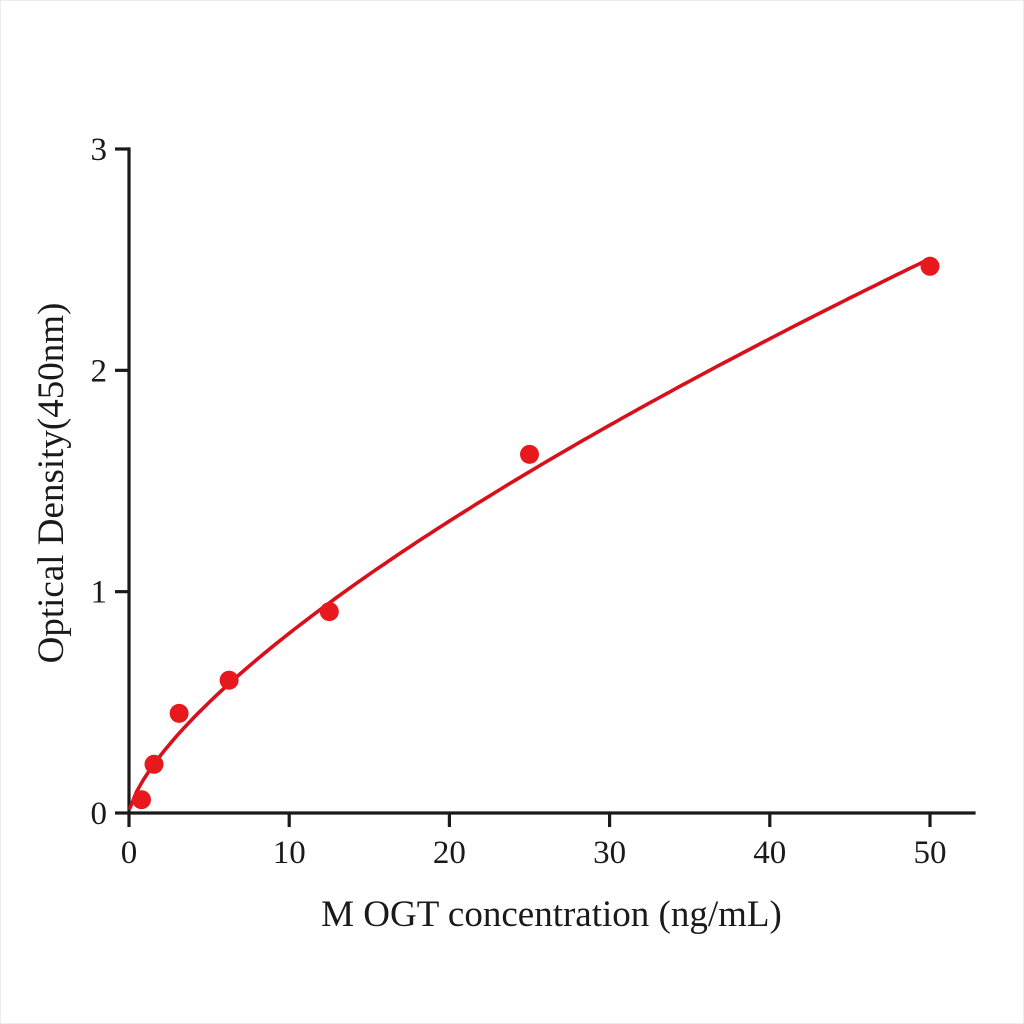 This screenshot has width=1024, height=1024. Describe the element at coordinates (99, 371) in the screenshot. I see `y-tick-label: 2` at that location.